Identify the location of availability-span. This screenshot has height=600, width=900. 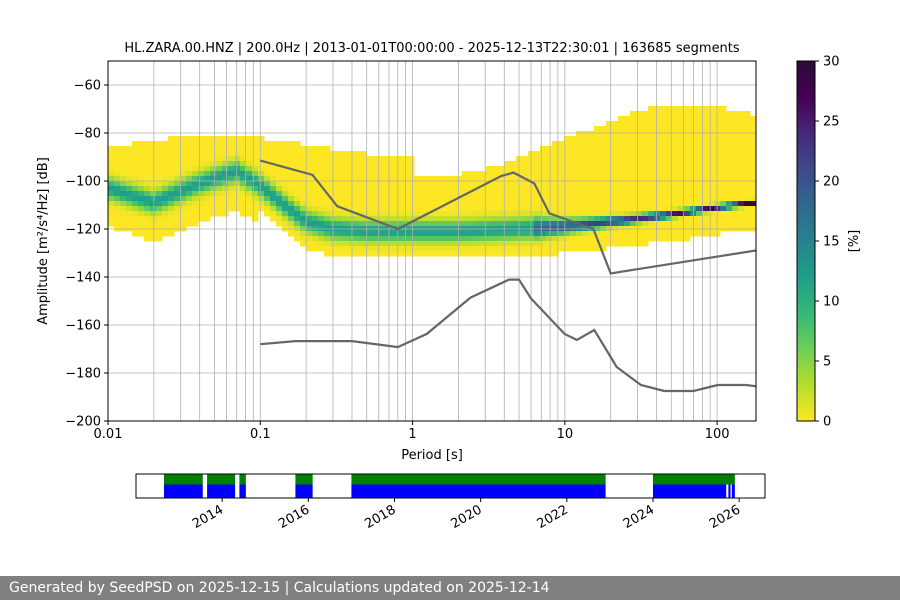
(304, 479).